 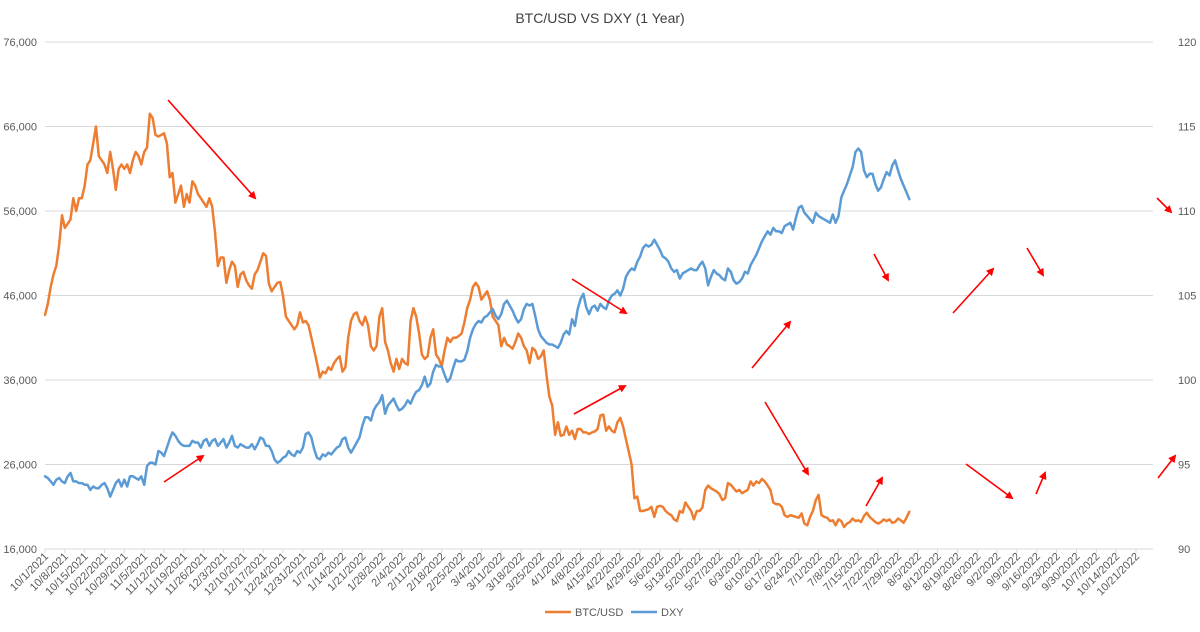 What do you see at coordinates (1187, 43) in the screenshot?
I see `right-y-tick-label: 120` at bounding box center [1187, 43].